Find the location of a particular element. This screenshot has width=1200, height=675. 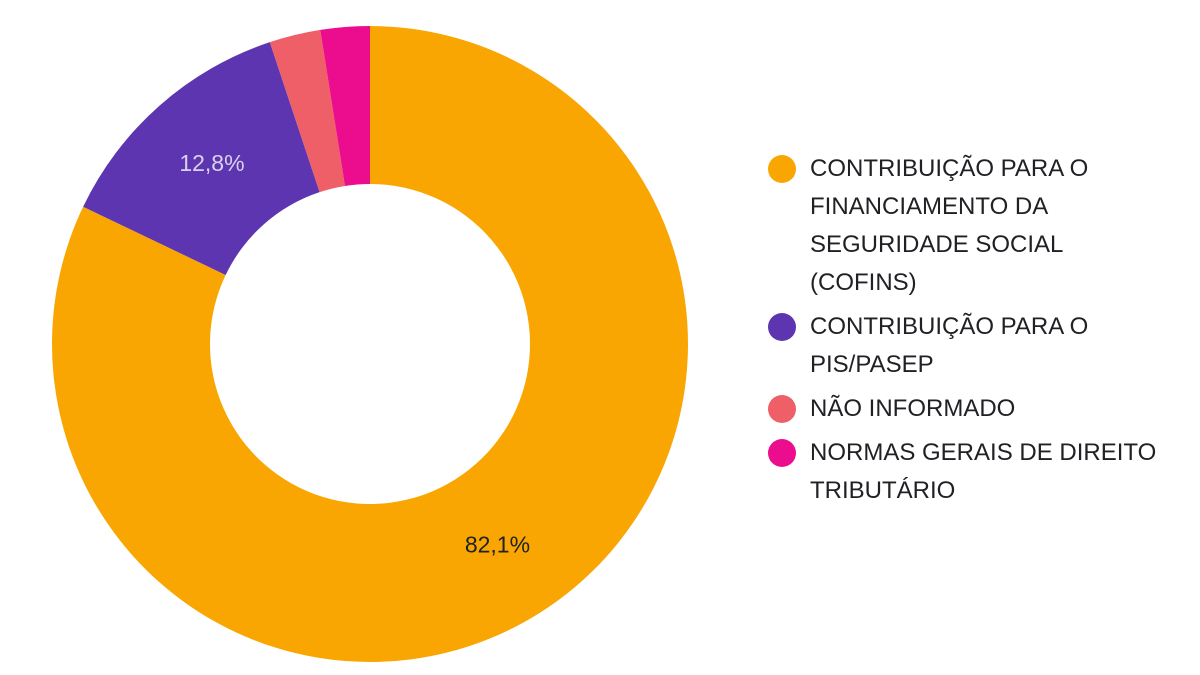

slice-label-1: 82,1% is located at coordinates (497, 544).